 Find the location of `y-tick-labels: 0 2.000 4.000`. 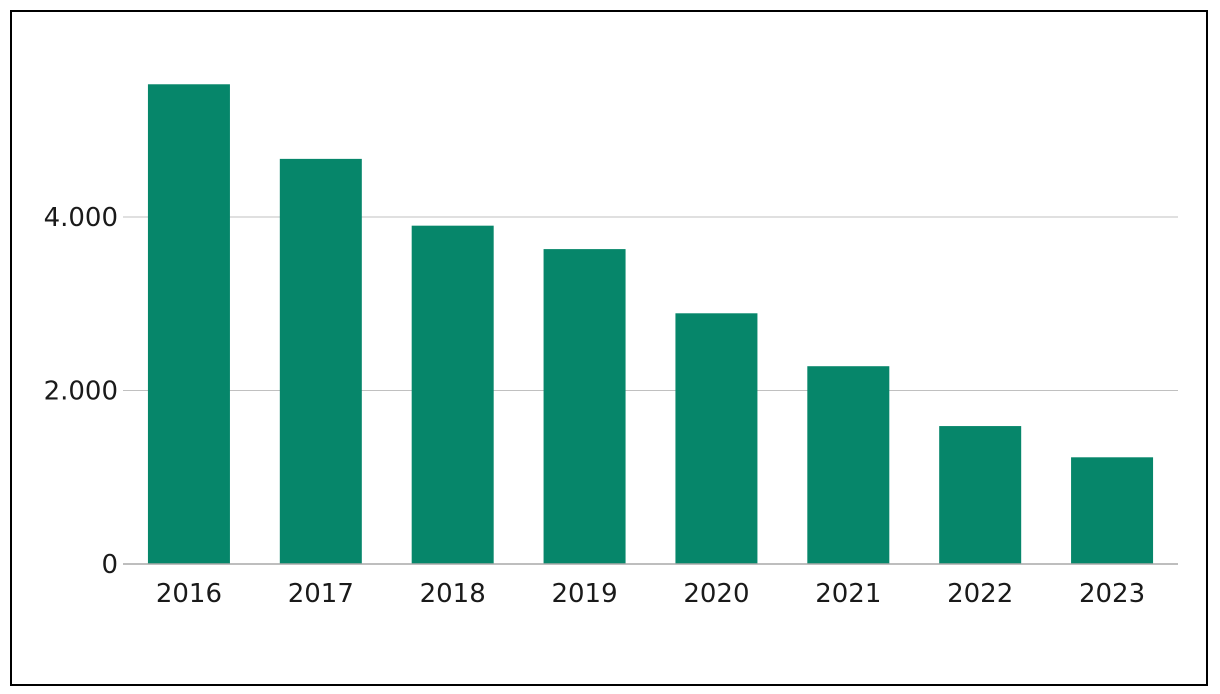

y-tick-labels: 0 2.000 4.000 is located at coordinates (81, 391).